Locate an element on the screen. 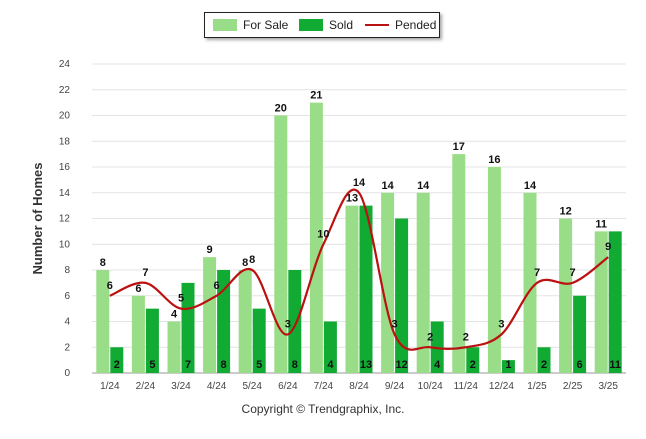 Image resolution: width=646 pixels, height=439 pixels. x-tick-label: 3/25 is located at coordinates (608, 386).